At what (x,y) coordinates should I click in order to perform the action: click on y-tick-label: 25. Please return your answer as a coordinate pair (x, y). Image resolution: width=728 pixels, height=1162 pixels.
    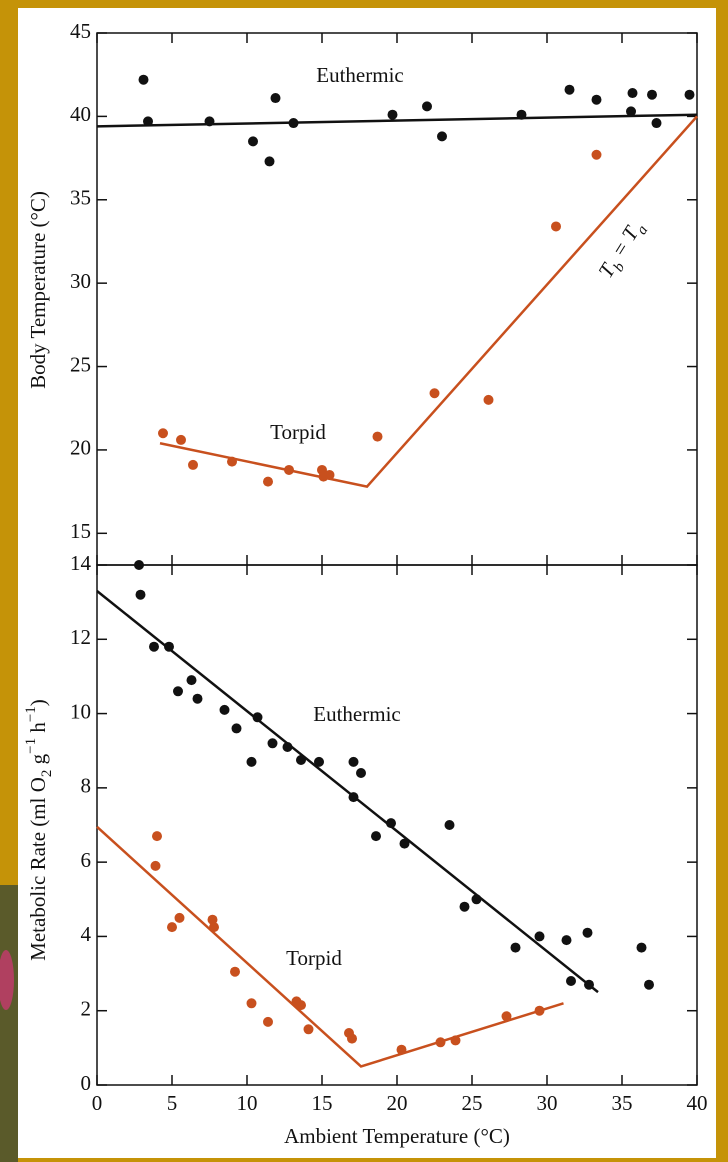
    Looking at the image, I should click on (80, 364).